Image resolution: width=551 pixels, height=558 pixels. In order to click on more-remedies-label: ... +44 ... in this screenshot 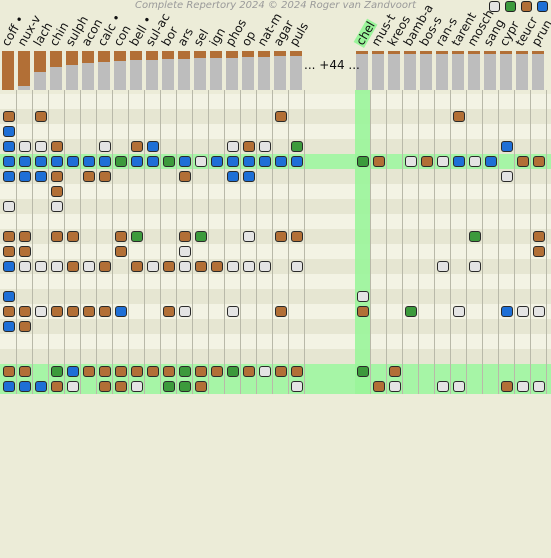, I will do `click(332, 65)`.